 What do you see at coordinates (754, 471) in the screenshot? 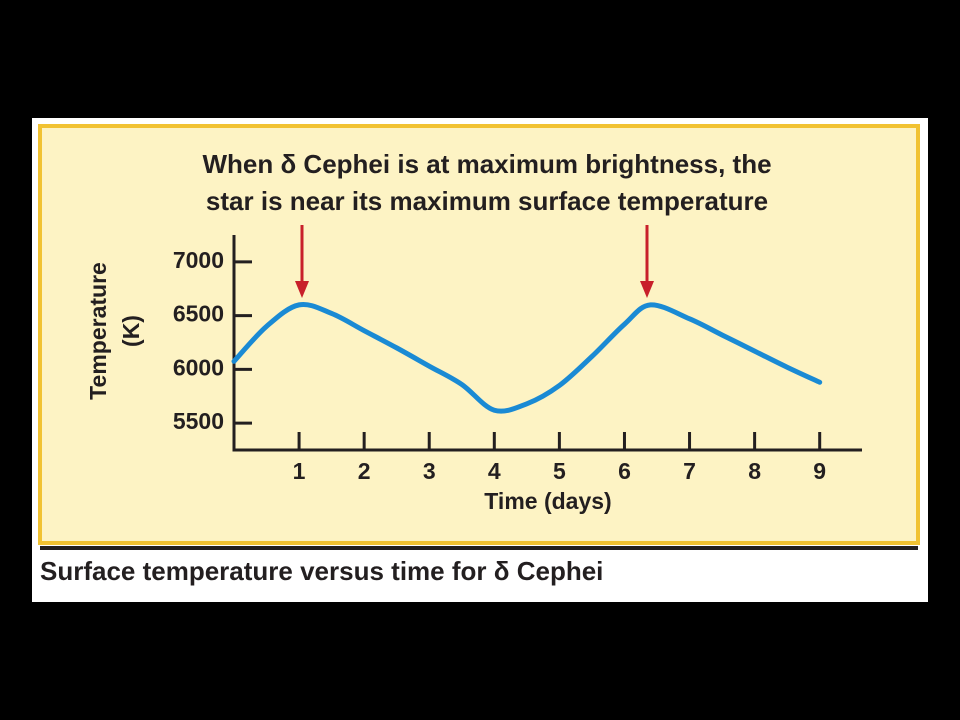
I see `x-tick-label: 8` at bounding box center [754, 471].